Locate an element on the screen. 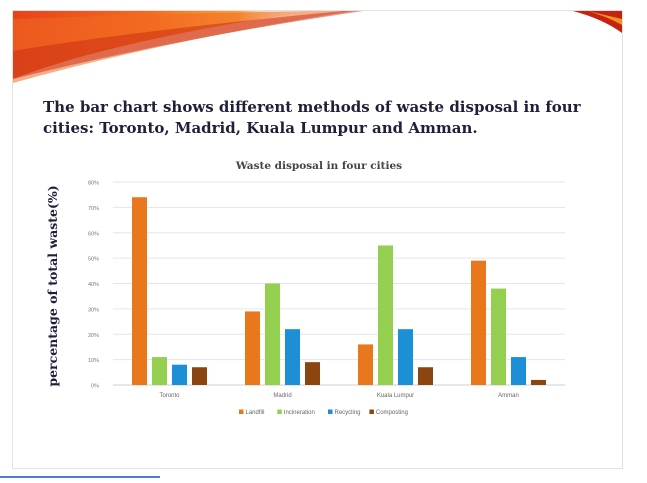 The width and height of the screenshot is (647, 483). y-tick-label: 50% is located at coordinates (93, 260).